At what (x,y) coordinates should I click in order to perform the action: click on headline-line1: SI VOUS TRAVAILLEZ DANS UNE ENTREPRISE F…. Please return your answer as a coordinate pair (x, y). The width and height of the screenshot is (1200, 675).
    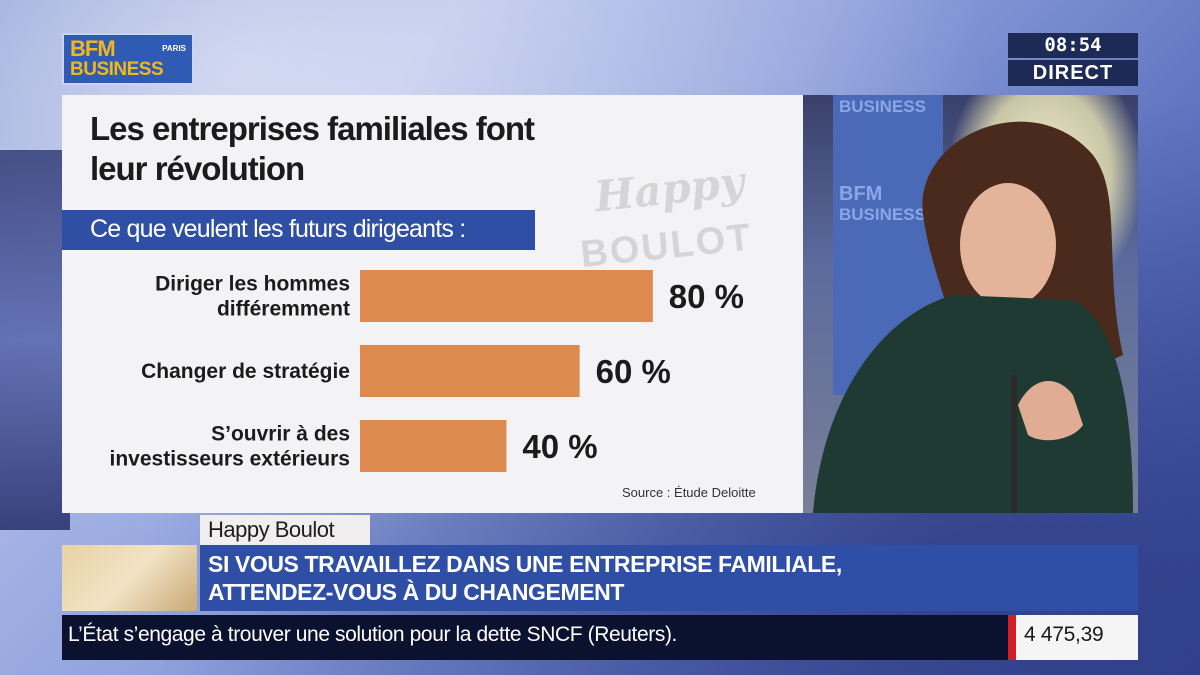
    Looking at the image, I should click on (525, 564).